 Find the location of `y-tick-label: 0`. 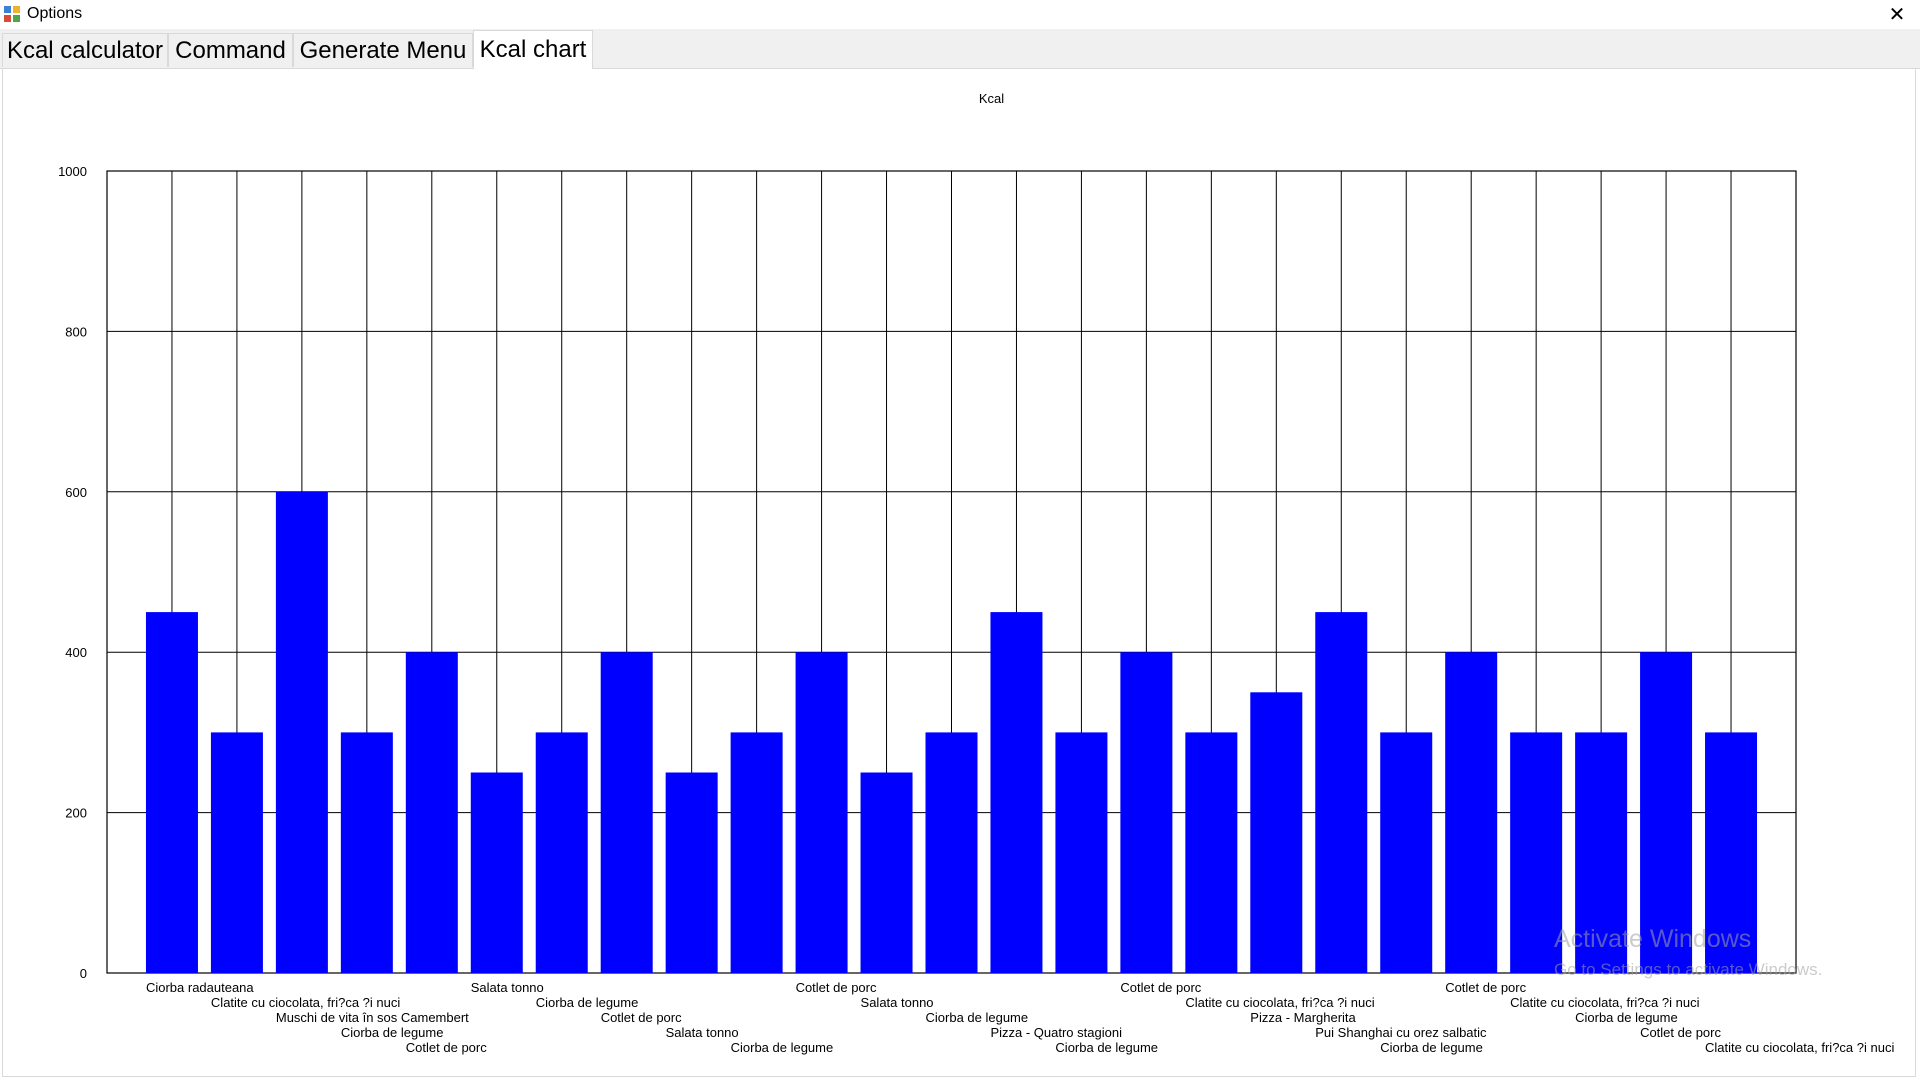

y-tick-label: 0 is located at coordinates (83, 973).